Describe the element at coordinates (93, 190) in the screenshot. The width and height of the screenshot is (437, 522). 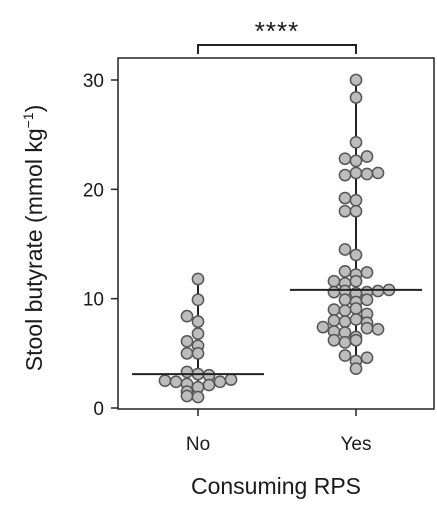
I see `y-tick-label: 20` at that location.